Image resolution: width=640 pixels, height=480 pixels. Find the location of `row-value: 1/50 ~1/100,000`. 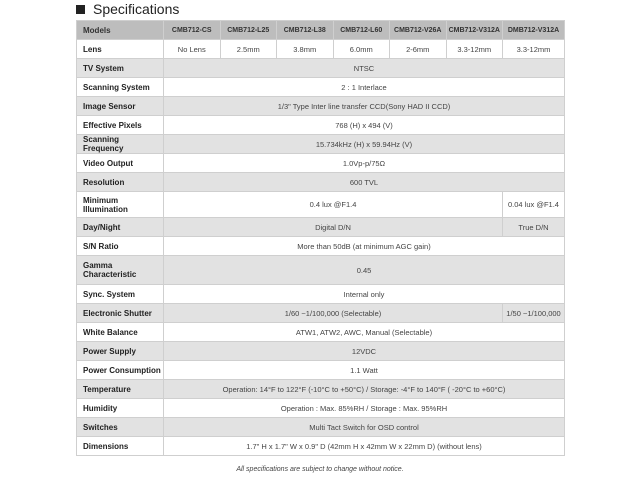

row-value: 1/50 ~1/100,000 is located at coordinates (533, 313).